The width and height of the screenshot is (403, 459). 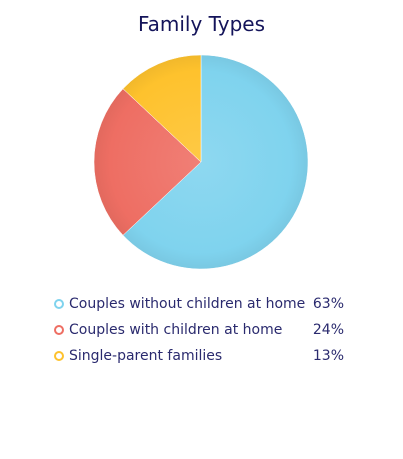 What do you see at coordinates (328, 304) in the screenshot?
I see `legend-value: 63%` at bounding box center [328, 304].